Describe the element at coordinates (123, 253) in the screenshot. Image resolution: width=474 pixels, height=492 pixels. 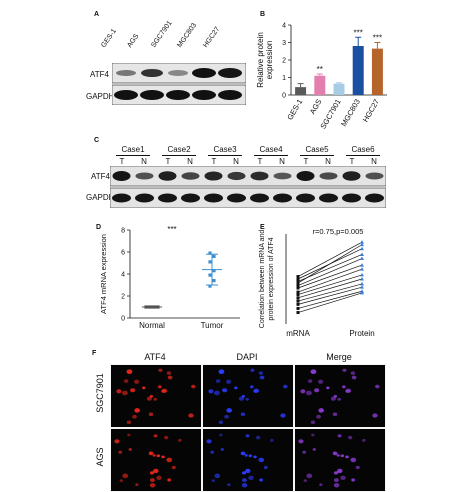
I see `y-tick-label: 6` at that location.